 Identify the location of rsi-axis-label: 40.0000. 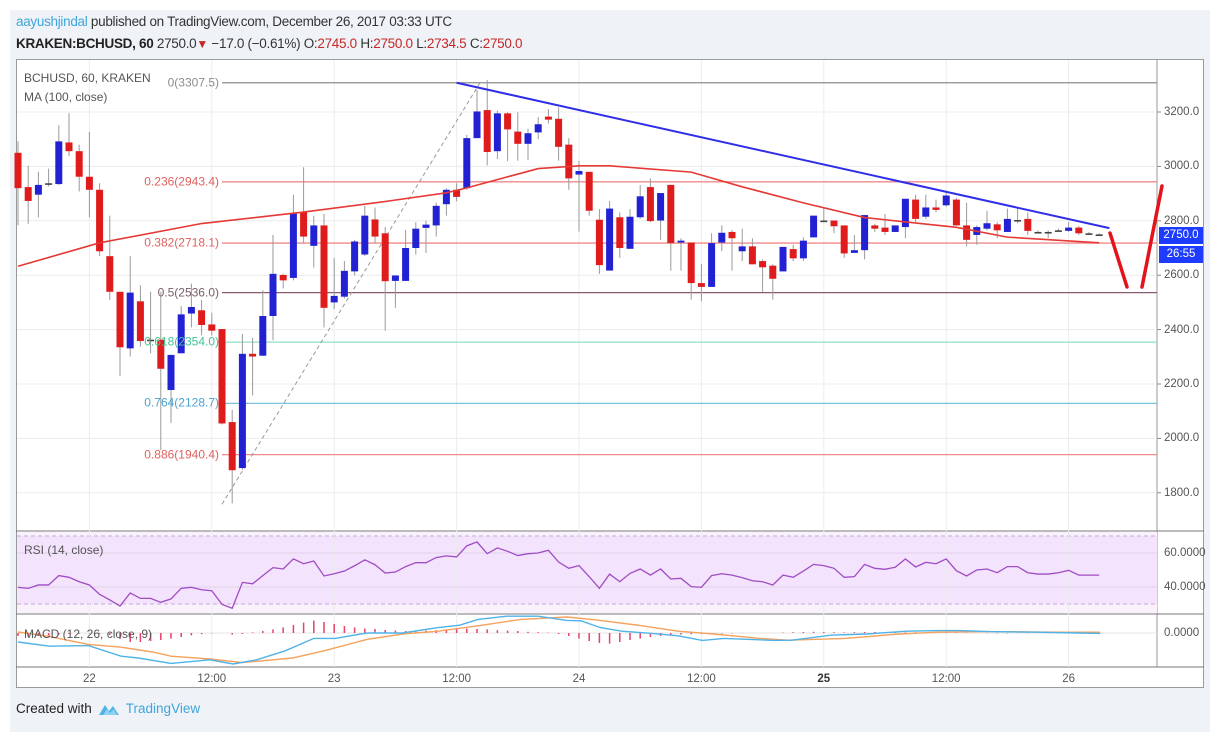
(1185, 587).